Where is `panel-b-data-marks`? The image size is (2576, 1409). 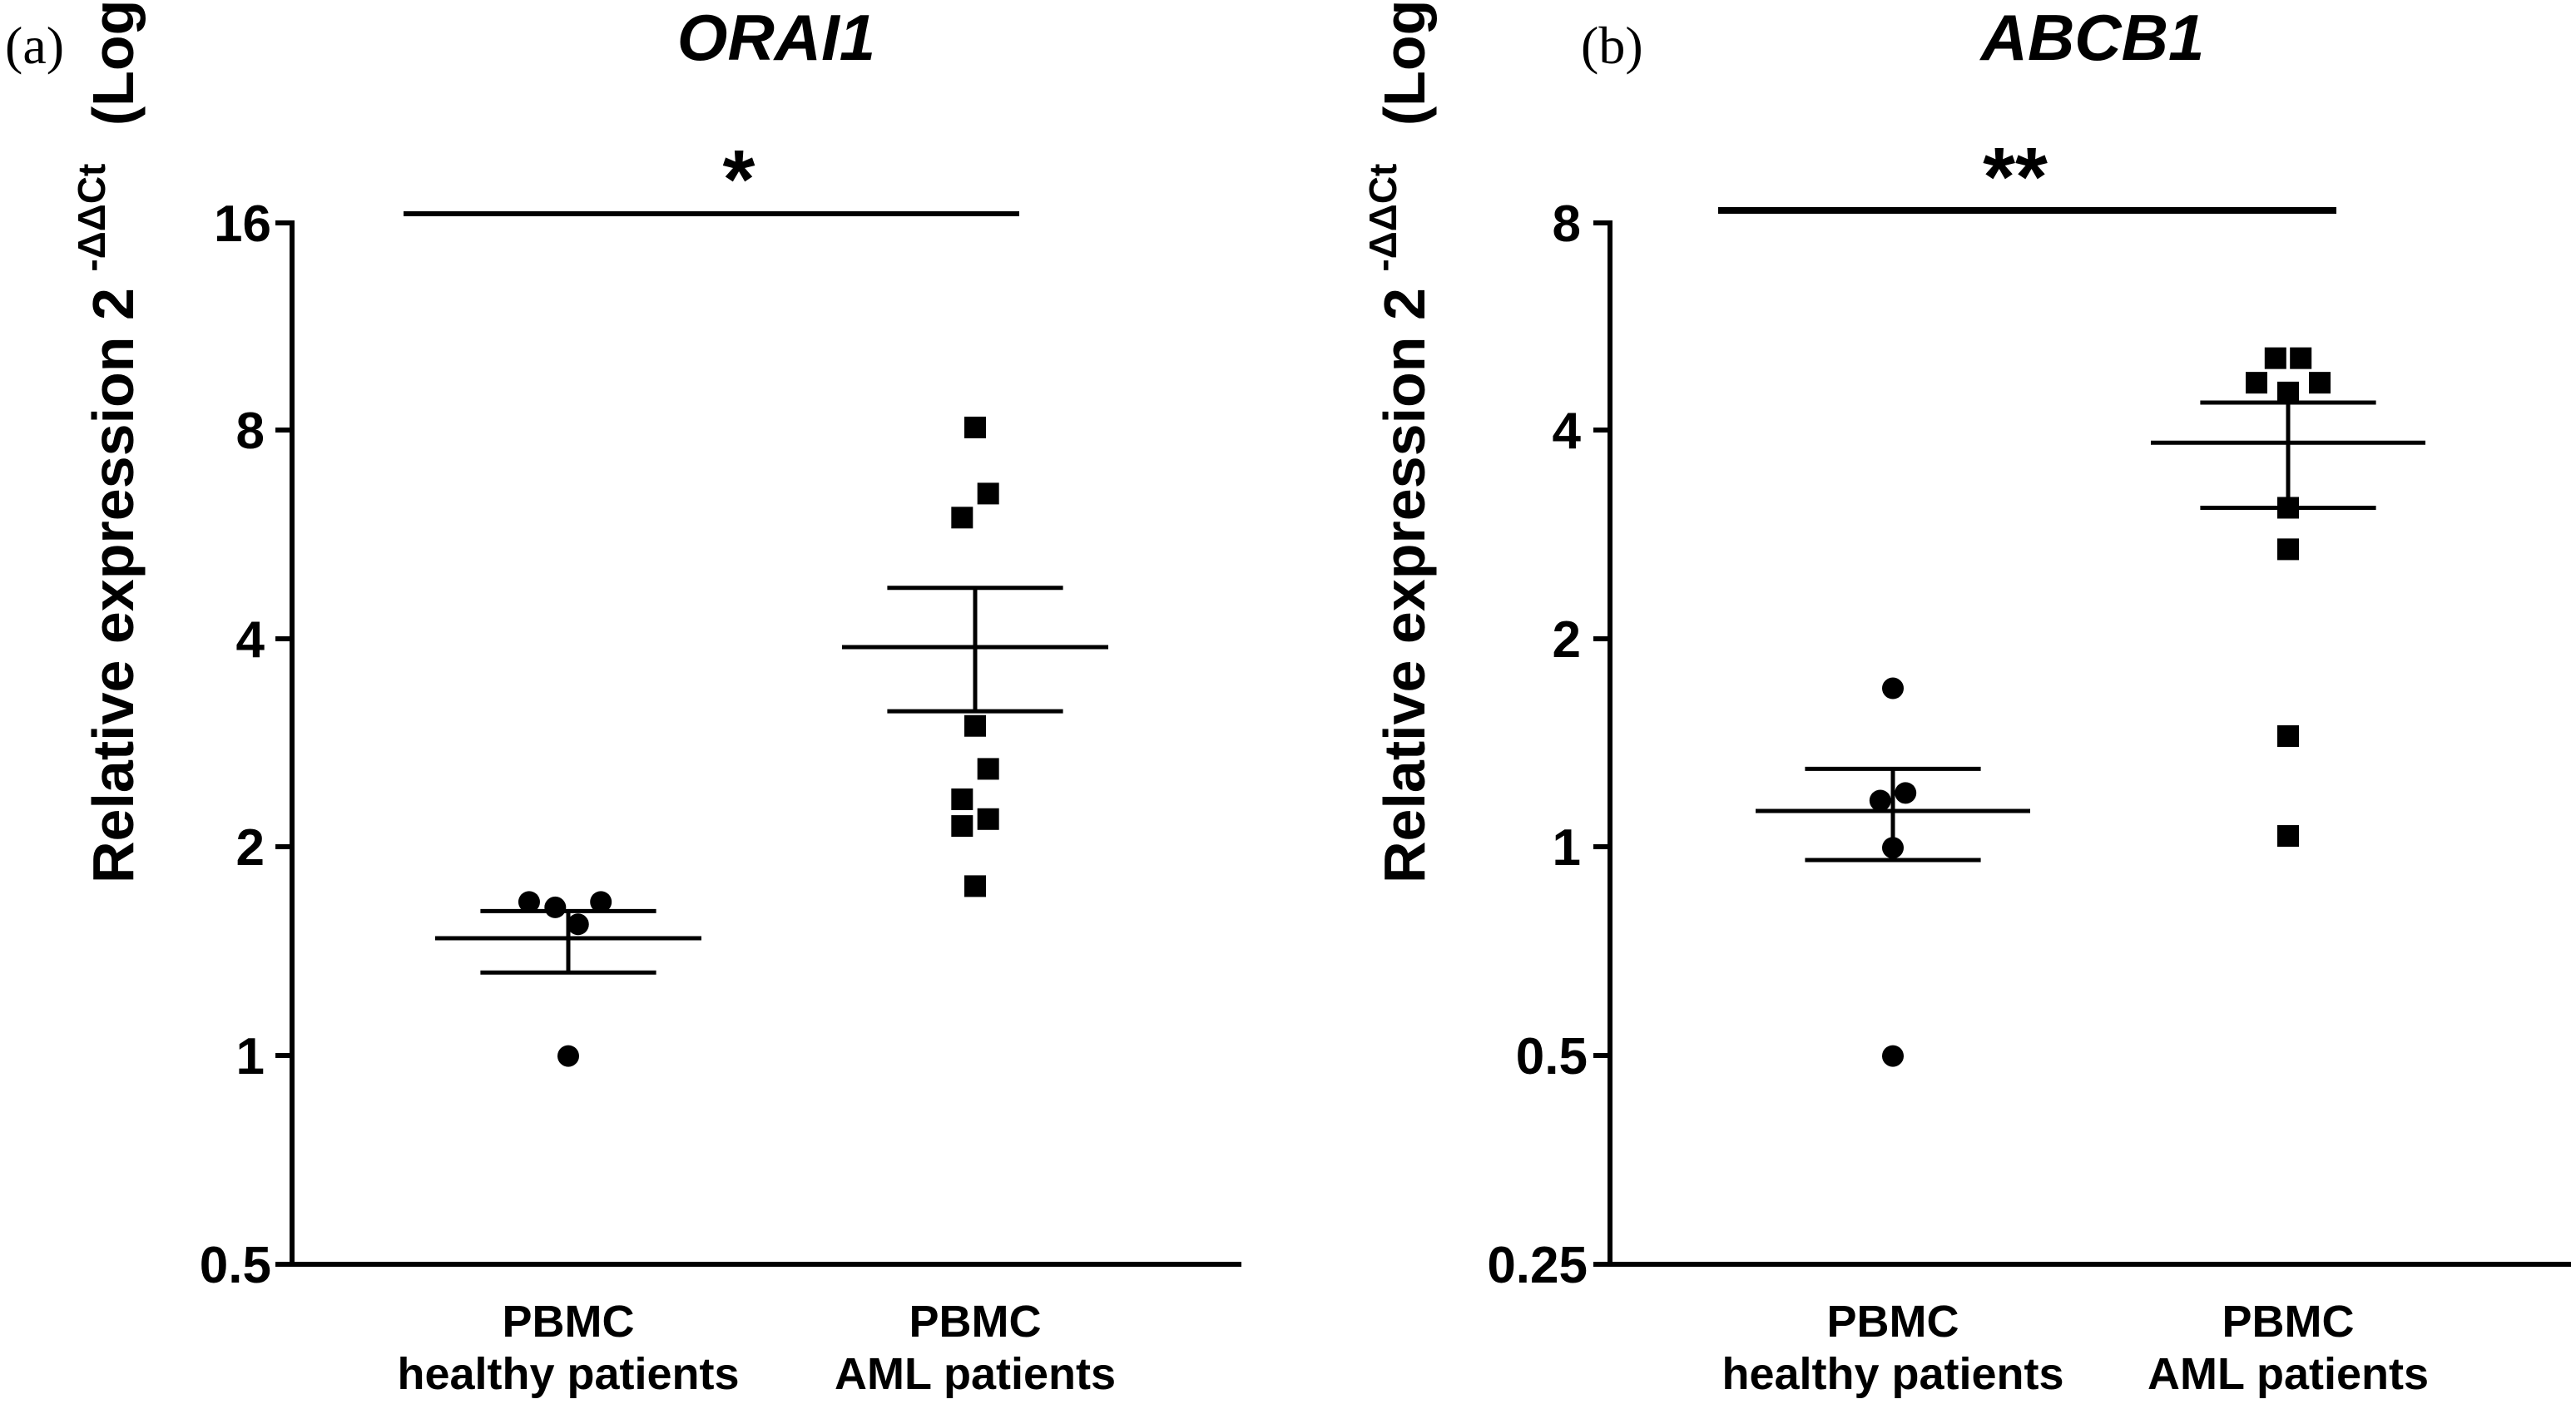
panel-b-data-marks is located at coordinates (2090, 707).